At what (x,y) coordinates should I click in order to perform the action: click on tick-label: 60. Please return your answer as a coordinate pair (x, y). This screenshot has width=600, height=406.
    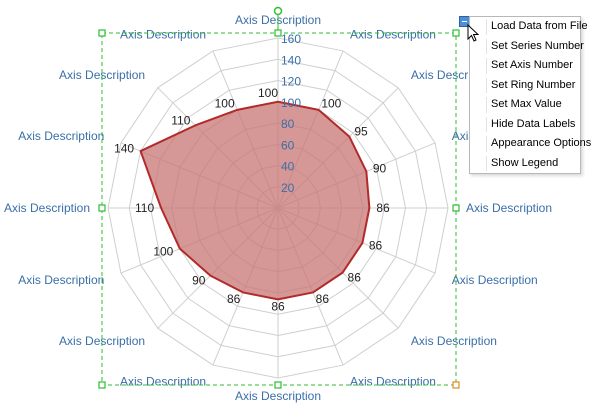
    Looking at the image, I should click on (288, 145).